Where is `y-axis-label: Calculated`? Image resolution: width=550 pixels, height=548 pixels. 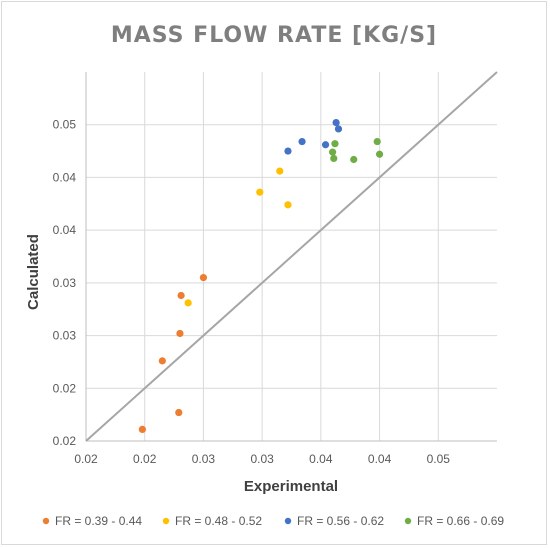 y-axis-label: Calculated is located at coordinates (33, 272).